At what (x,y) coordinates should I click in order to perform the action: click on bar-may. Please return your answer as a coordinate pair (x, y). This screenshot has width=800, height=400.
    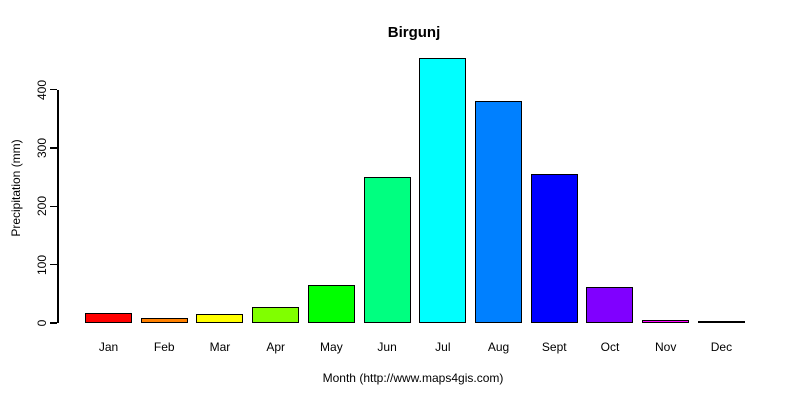
    Looking at the image, I should click on (331, 303).